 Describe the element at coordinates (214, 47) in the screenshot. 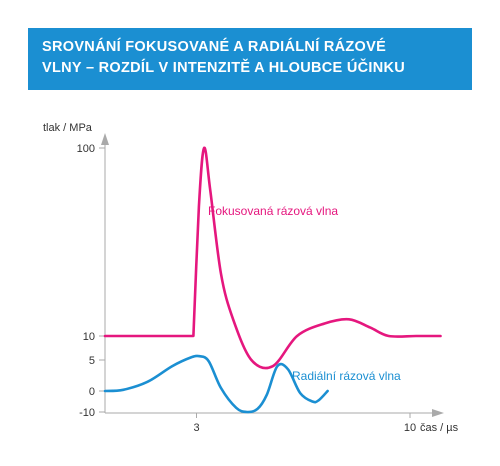

I see `chart-title-line-1: SROVNÁNÍ FOKUSOVANÉ A RADIÁLNÍ RÁZOVÉ` at that location.